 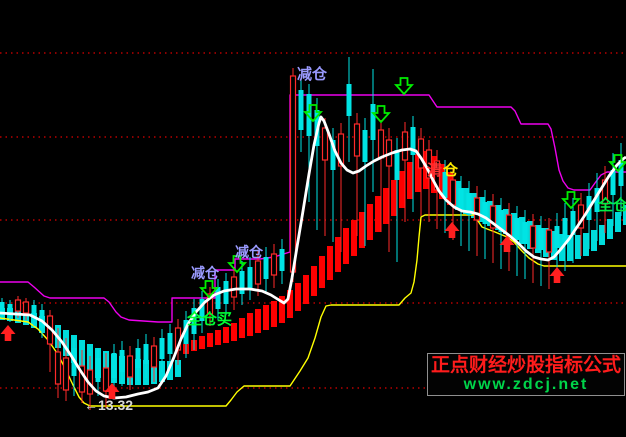 What do you see at coordinates (526, 384) in the screenshot?
I see `watermark-url: www.zdcj.net` at bounding box center [526, 384].